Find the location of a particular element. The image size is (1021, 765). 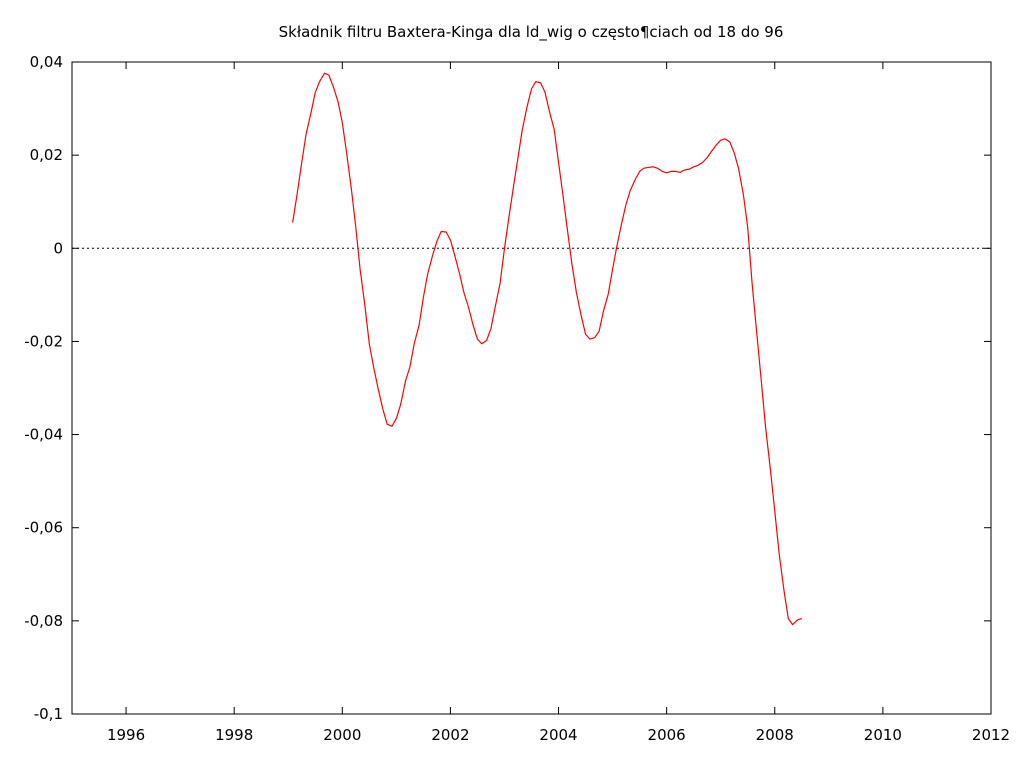

y-tick-label: -0,02 is located at coordinates (43, 341).